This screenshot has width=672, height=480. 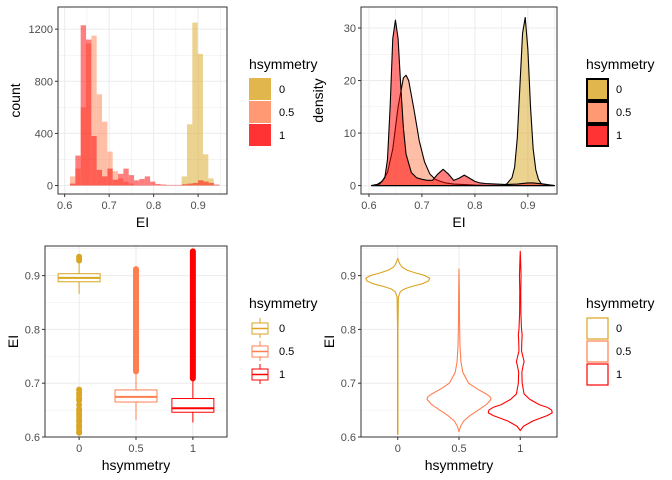 What do you see at coordinates (44, 134) in the screenshot?
I see `y-tick-label: 400` at bounding box center [44, 134].